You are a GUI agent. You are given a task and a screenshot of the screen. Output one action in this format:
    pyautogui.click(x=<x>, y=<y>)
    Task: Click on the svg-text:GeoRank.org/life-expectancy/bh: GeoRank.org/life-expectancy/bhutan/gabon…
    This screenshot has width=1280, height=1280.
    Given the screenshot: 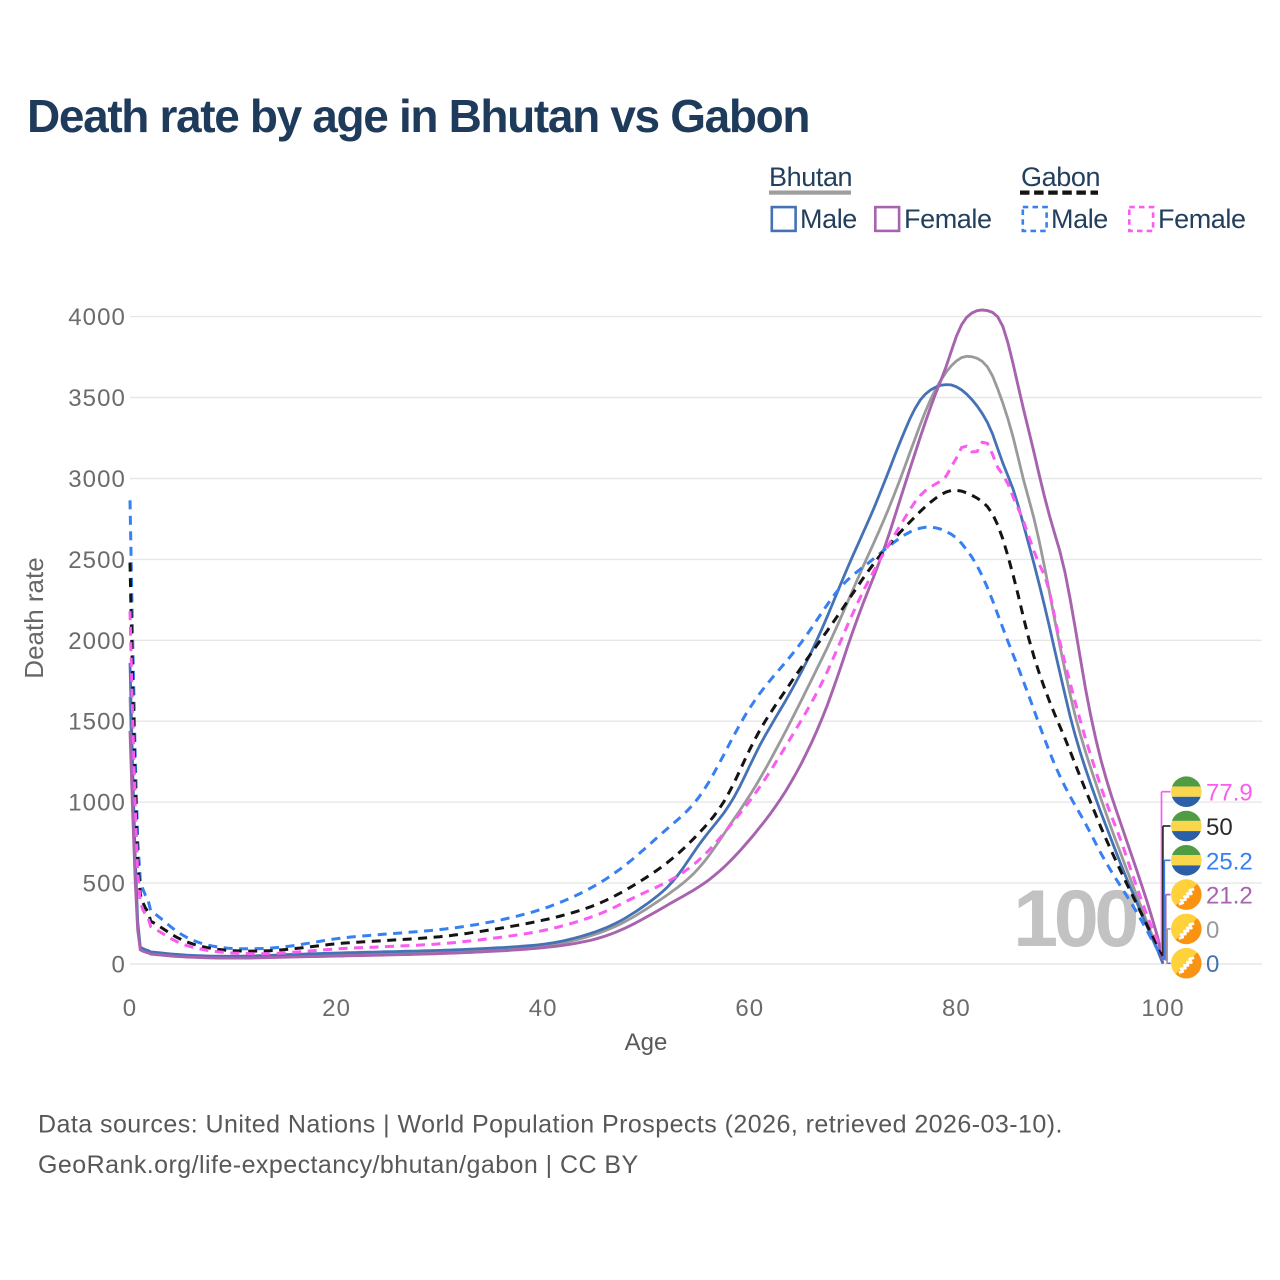 What is the action you would take?
    pyautogui.click(x=338, y=1165)
    